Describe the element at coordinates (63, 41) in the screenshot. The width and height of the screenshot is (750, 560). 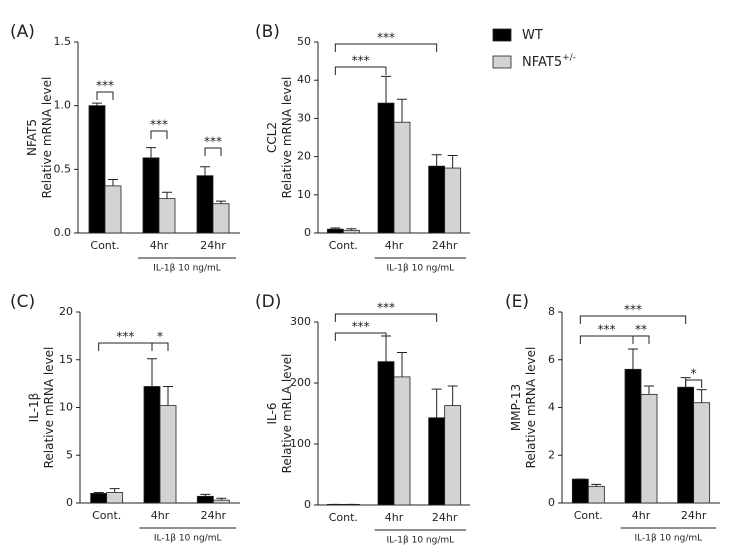
I see `y-tick-label: 1.5` at that location.